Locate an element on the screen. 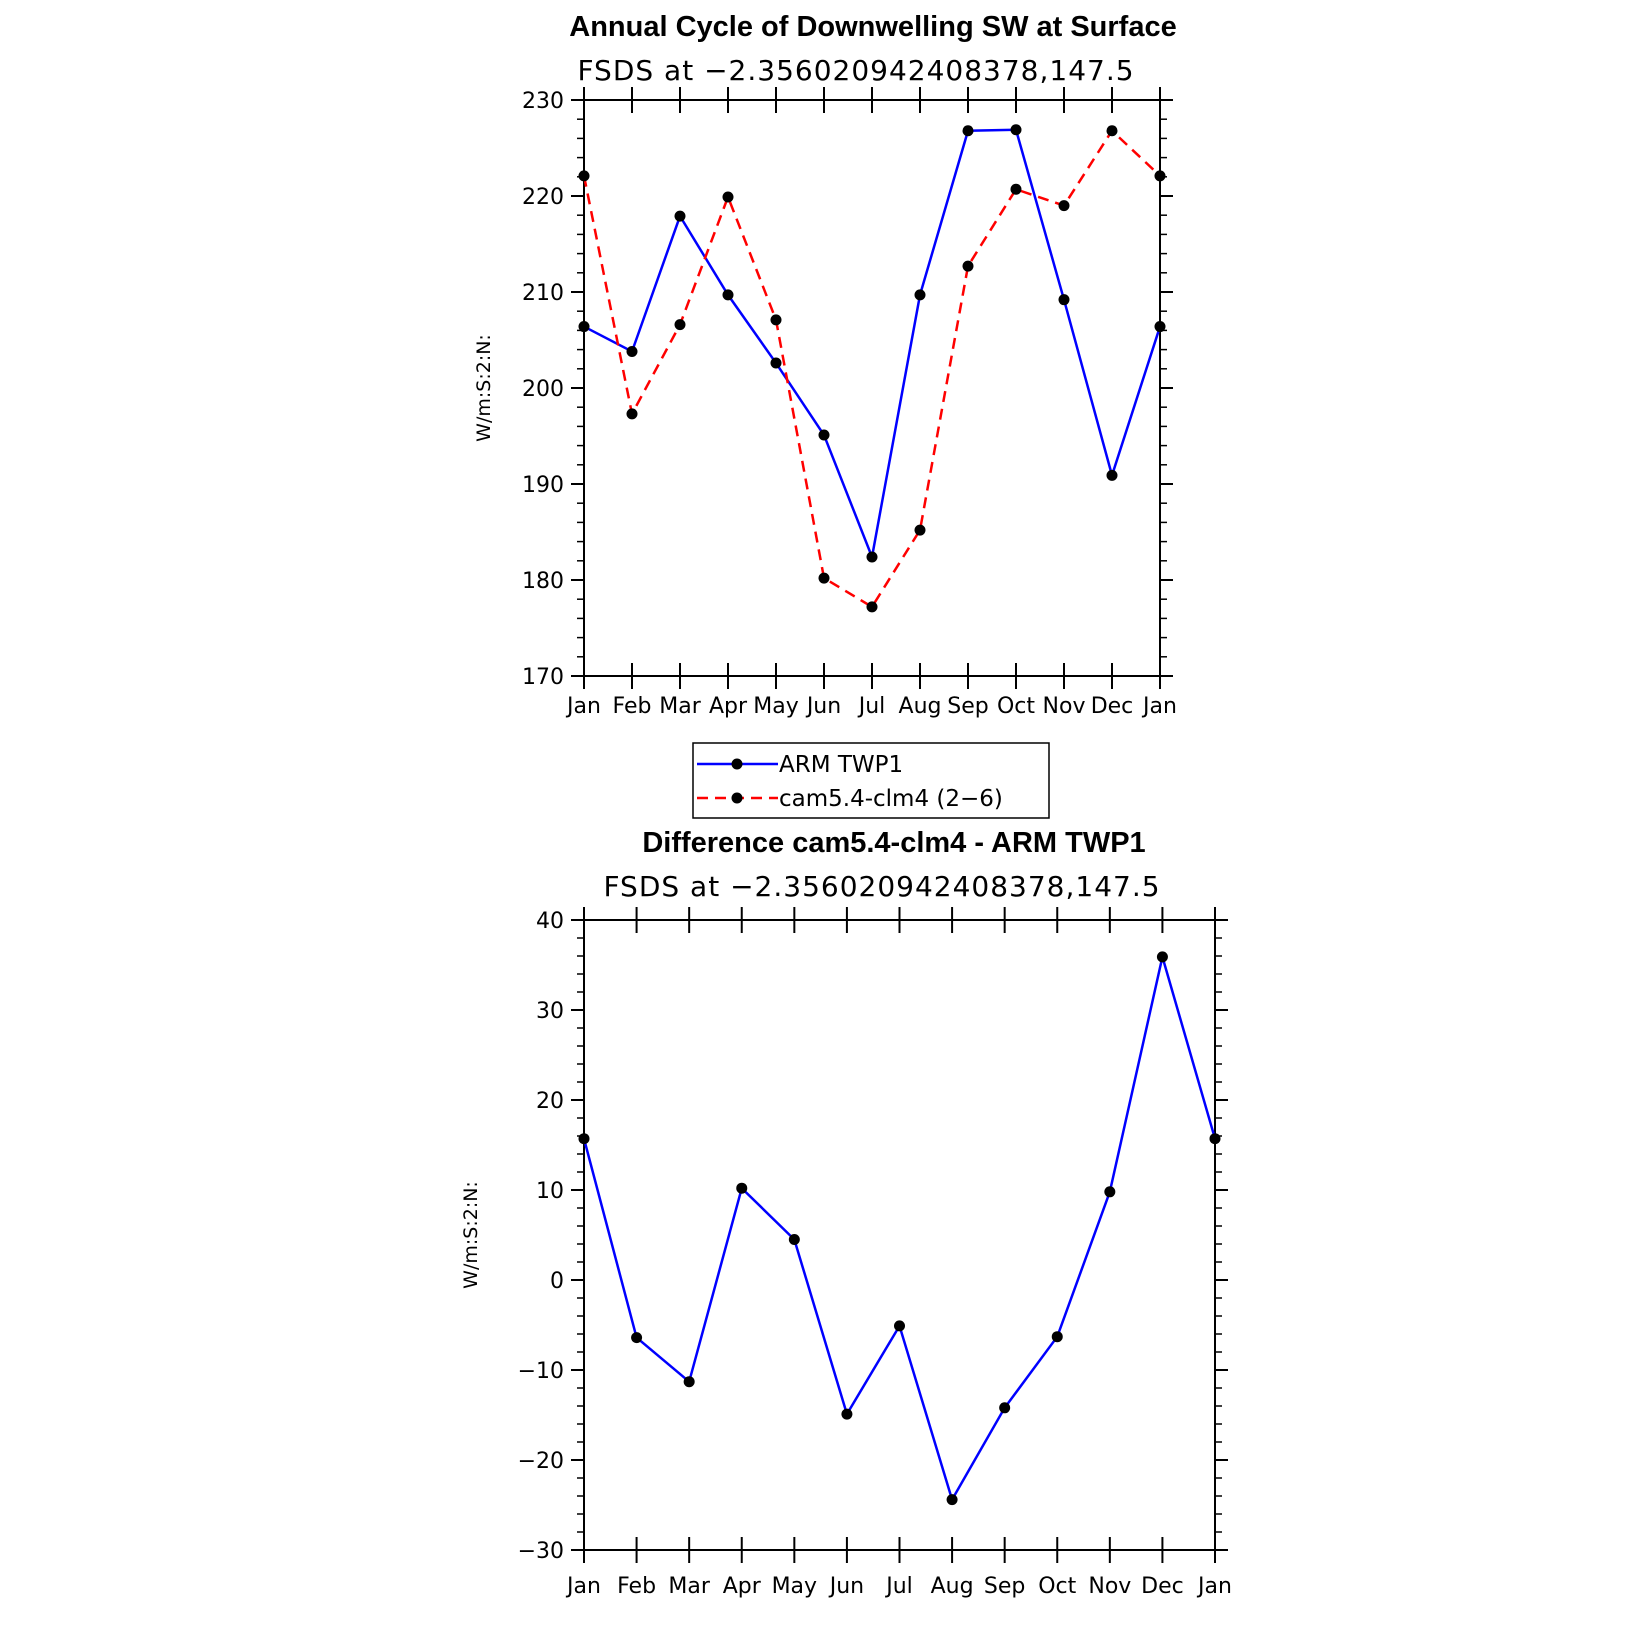  annual-y-axis-label: W/m:S:2:N: is located at coordinates (484, 388).